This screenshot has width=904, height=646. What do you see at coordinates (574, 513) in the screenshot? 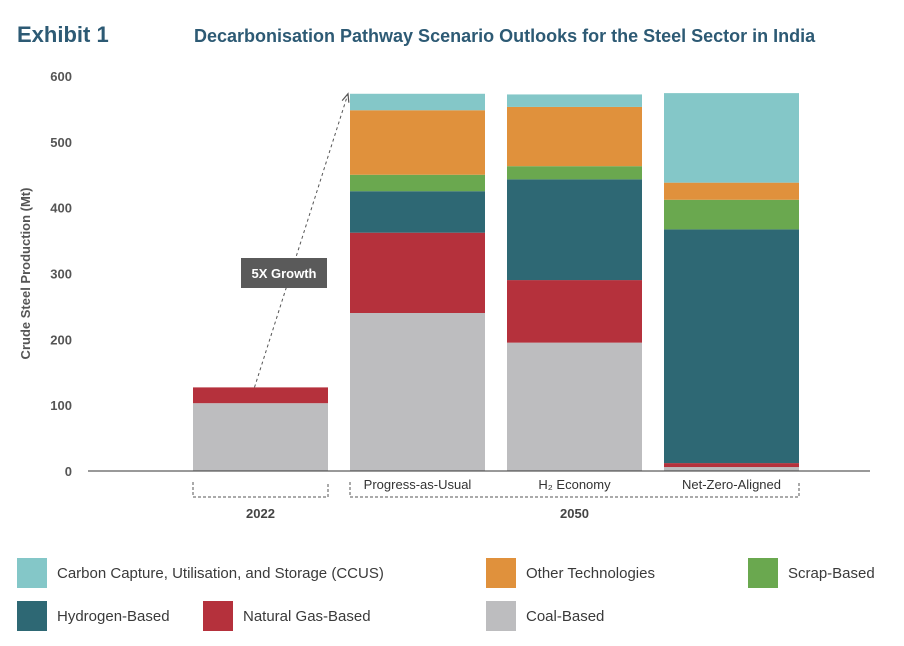
I see `group-label: 2050` at bounding box center [574, 513].